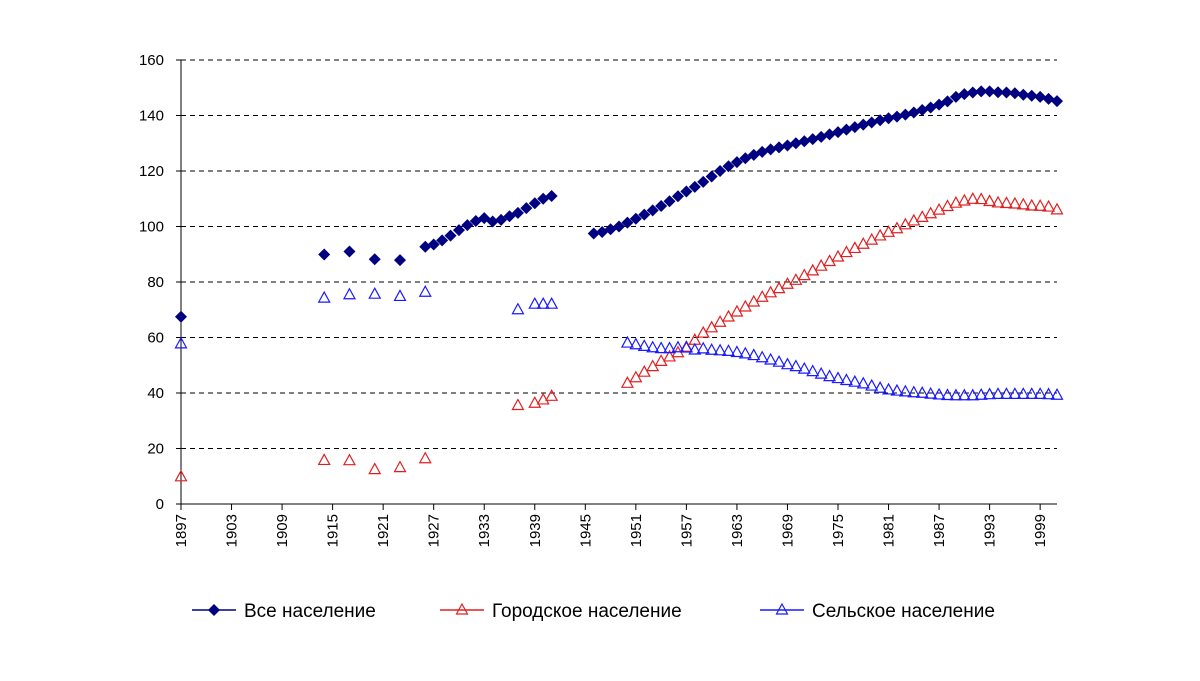 This screenshot has height=681, width=1200. I want to click on y-tick-label: 0, so click(160, 504).